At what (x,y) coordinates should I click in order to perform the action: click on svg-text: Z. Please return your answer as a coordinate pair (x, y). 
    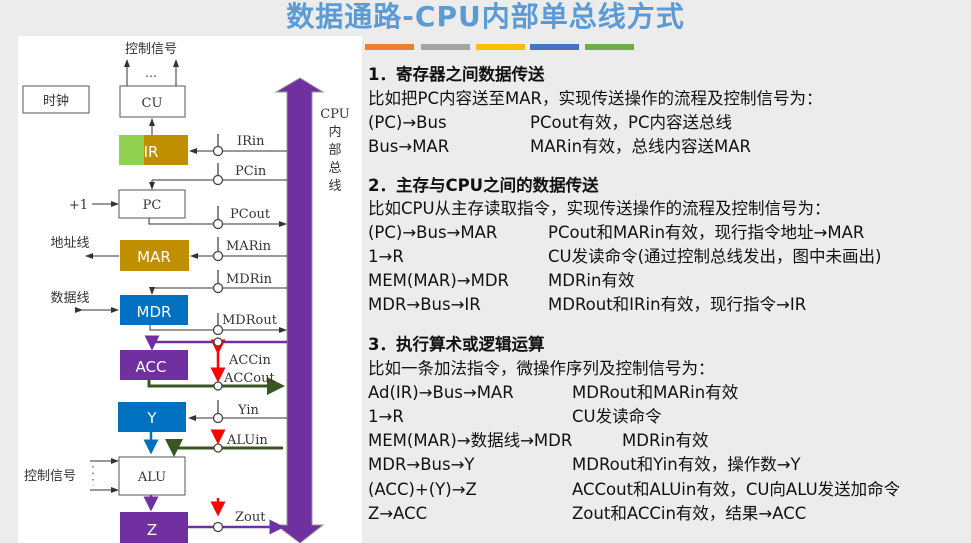
    Looking at the image, I should click on (152, 530).